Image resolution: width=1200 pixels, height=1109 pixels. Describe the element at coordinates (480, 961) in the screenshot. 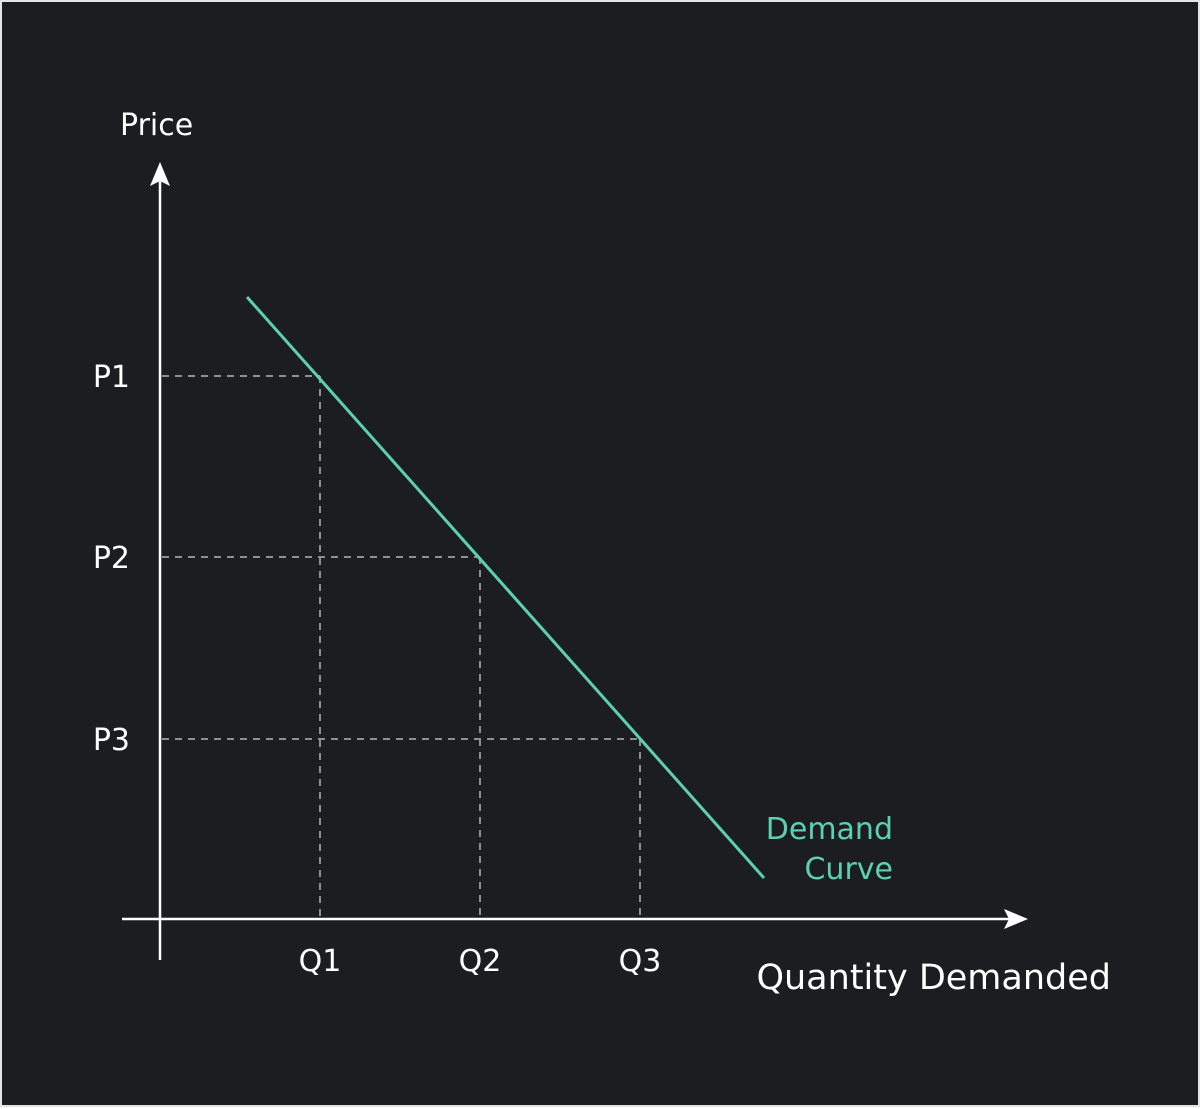

I see `x-tick-label-q2: Q2` at that location.